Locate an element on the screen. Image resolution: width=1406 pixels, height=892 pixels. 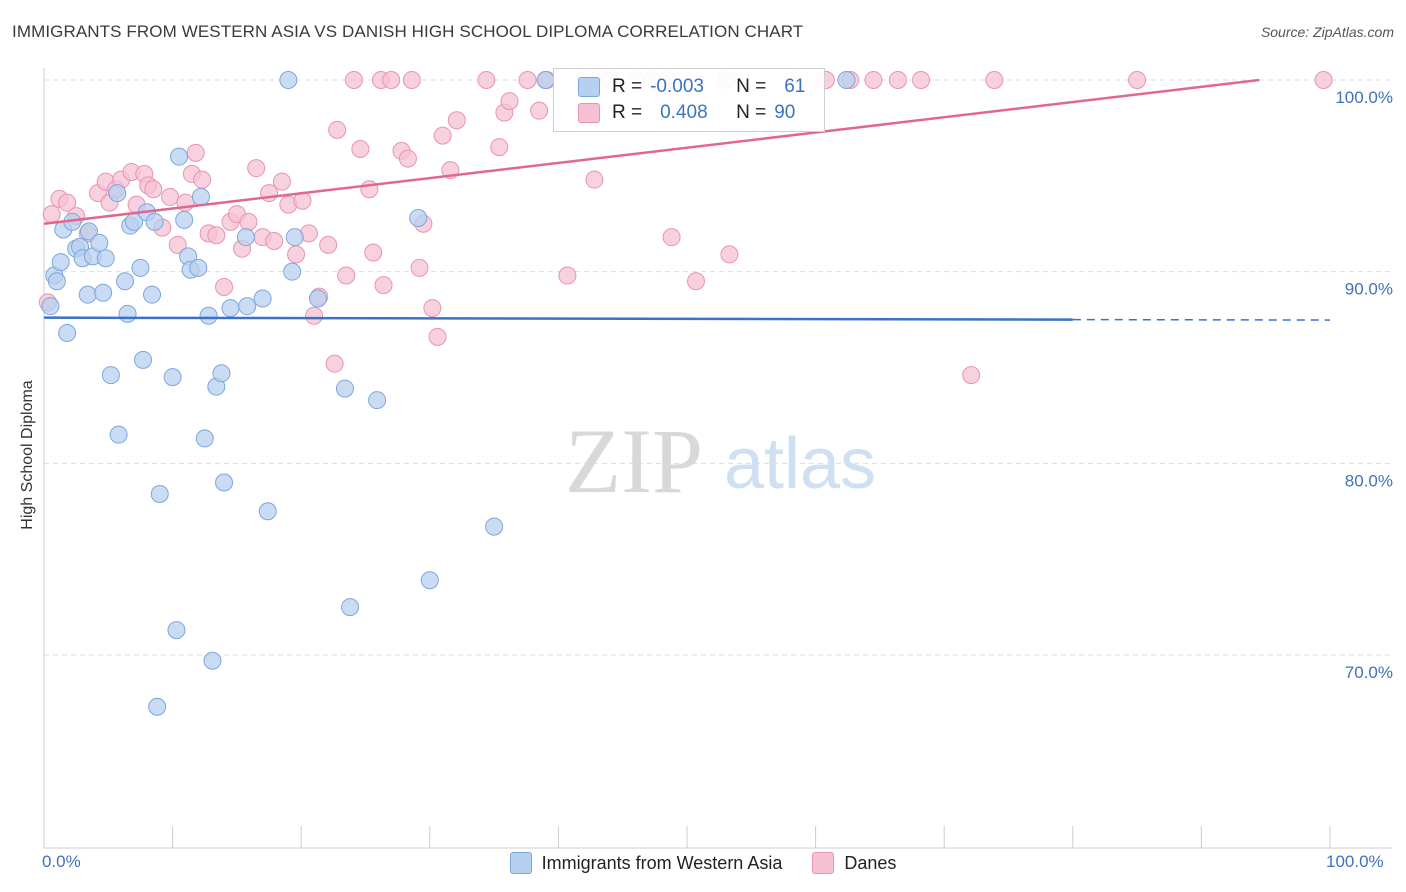
y-tick-label: 80.0% is located at coordinates (1369, 480).